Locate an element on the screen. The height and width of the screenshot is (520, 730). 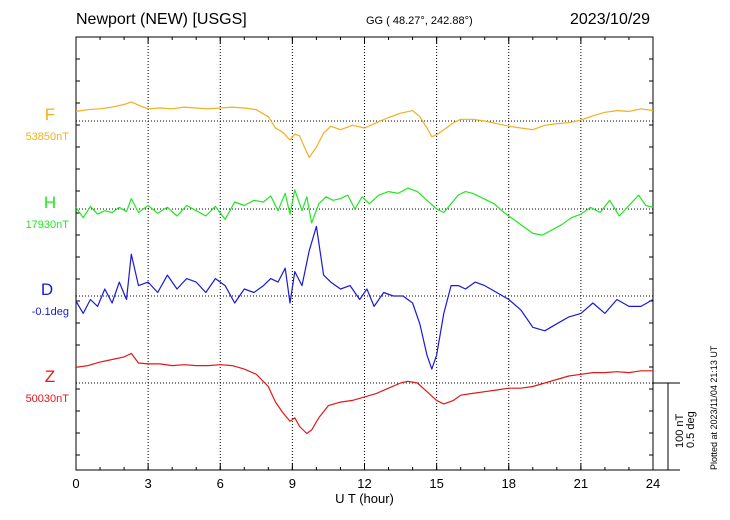
series-line-h is located at coordinates (364, 211).